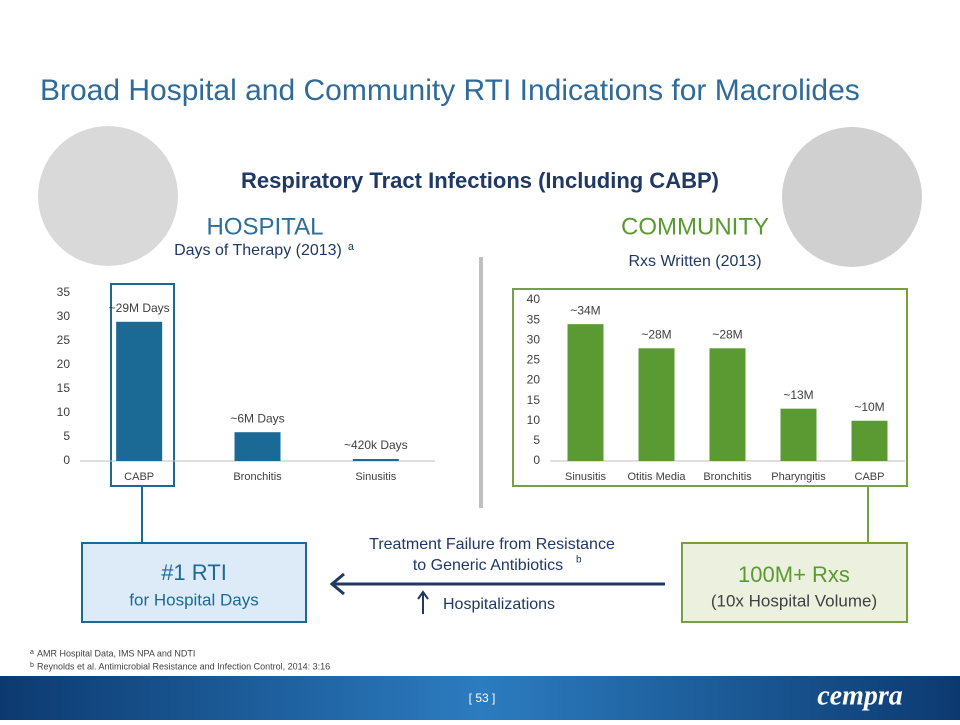 The height and width of the screenshot is (725, 960). What do you see at coordinates (423, 595) in the screenshot?
I see `up-arrow-head` at bounding box center [423, 595].